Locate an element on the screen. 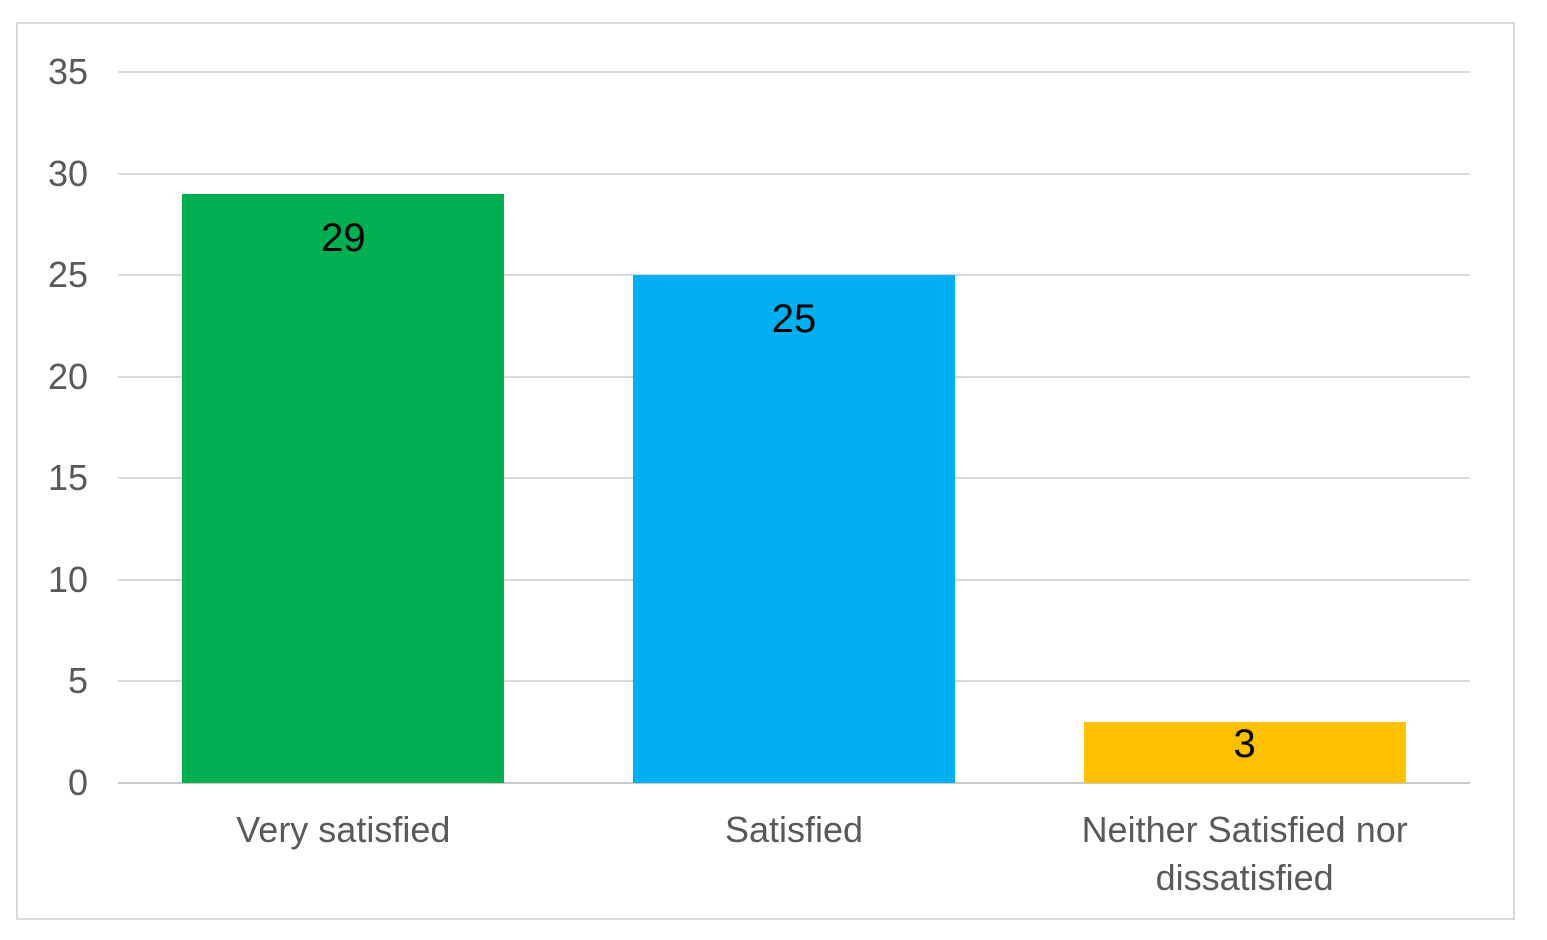  y-tick-label: 20 is located at coordinates (67, 376).